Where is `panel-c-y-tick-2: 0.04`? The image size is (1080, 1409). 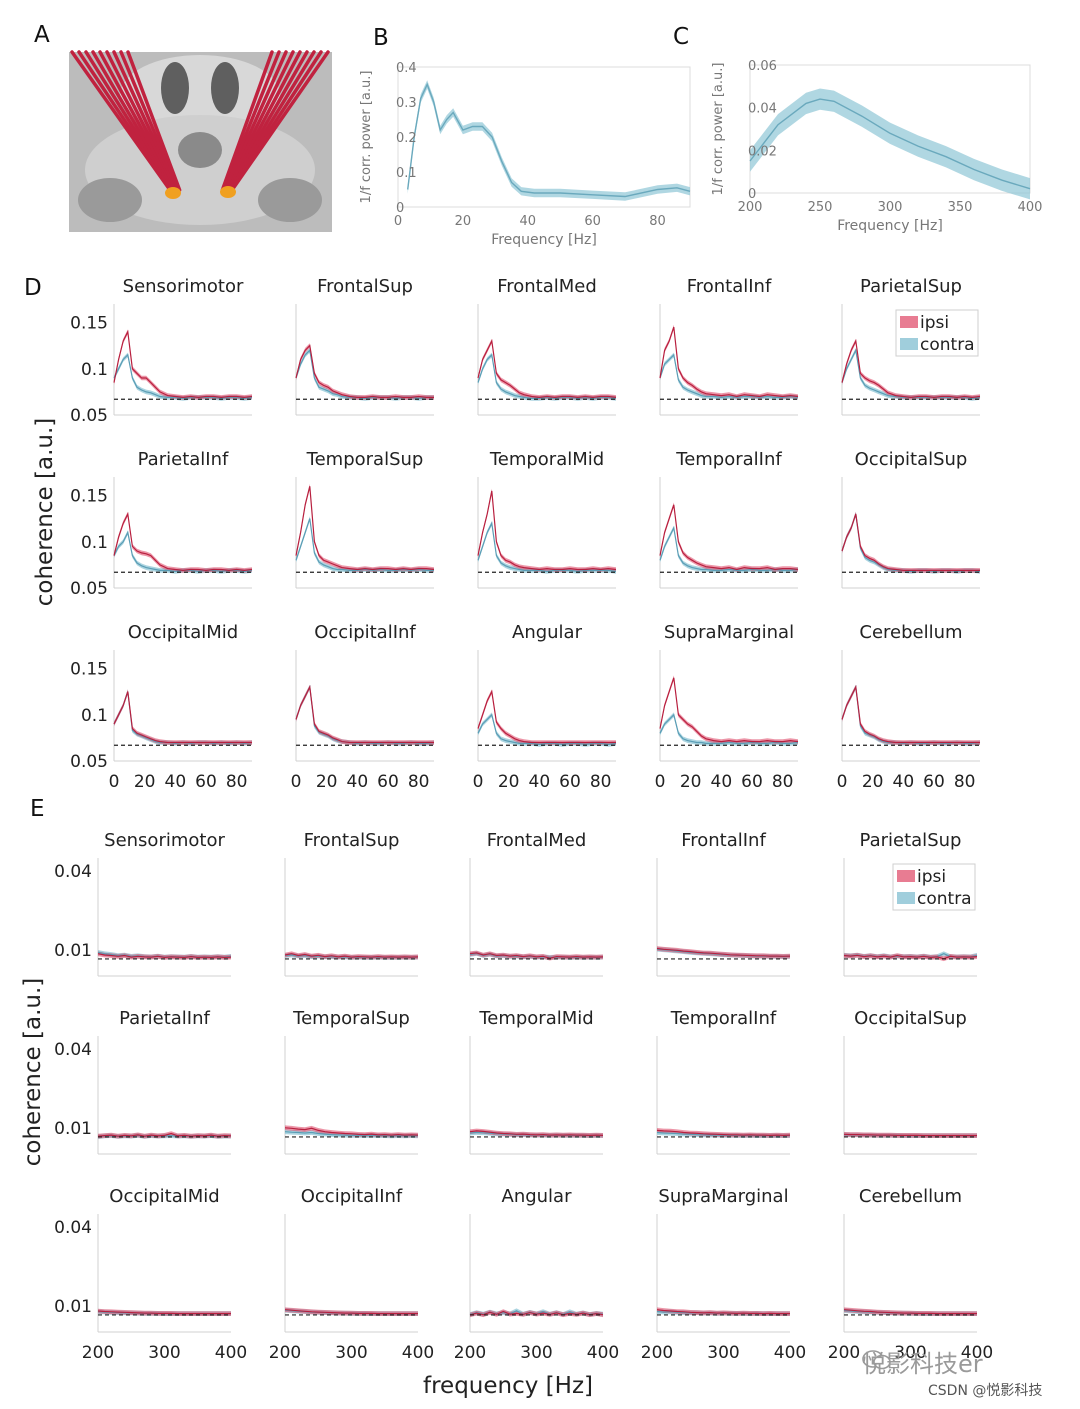 panel-c-y-tick-2: 0.04 is located at coordinates (762, 109).